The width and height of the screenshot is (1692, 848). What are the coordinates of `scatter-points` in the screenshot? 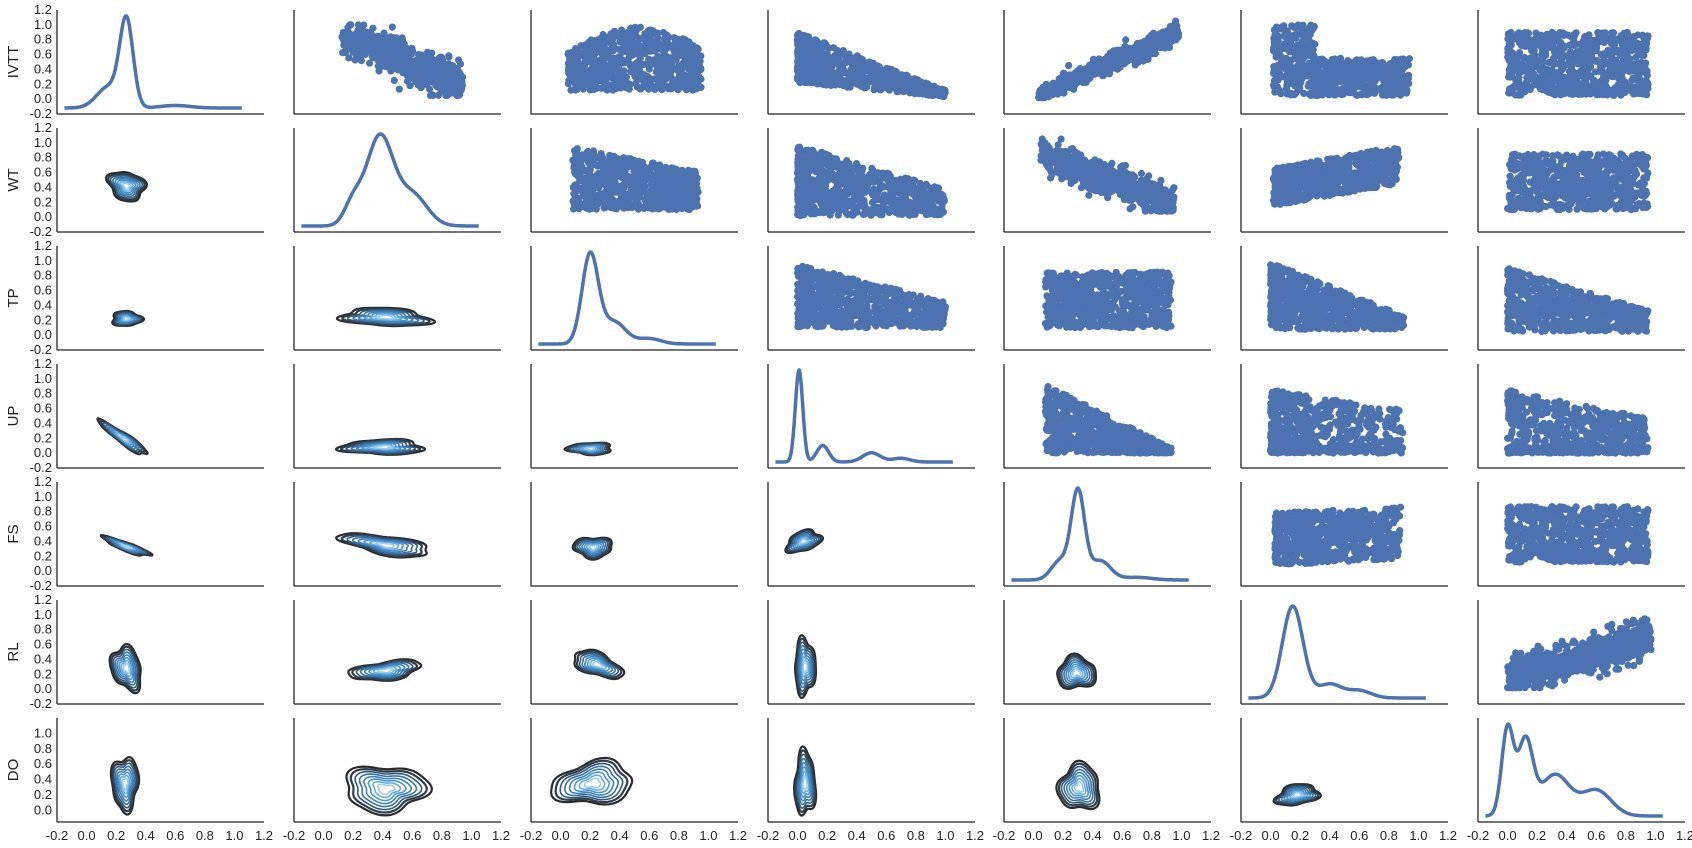 It's located at (1109, 59).